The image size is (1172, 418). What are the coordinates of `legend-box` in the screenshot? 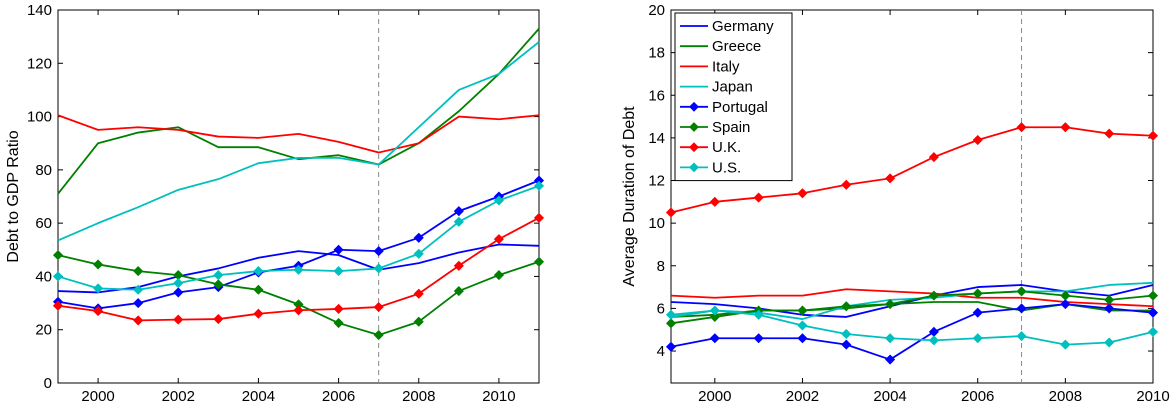 It's located at (733, 97).